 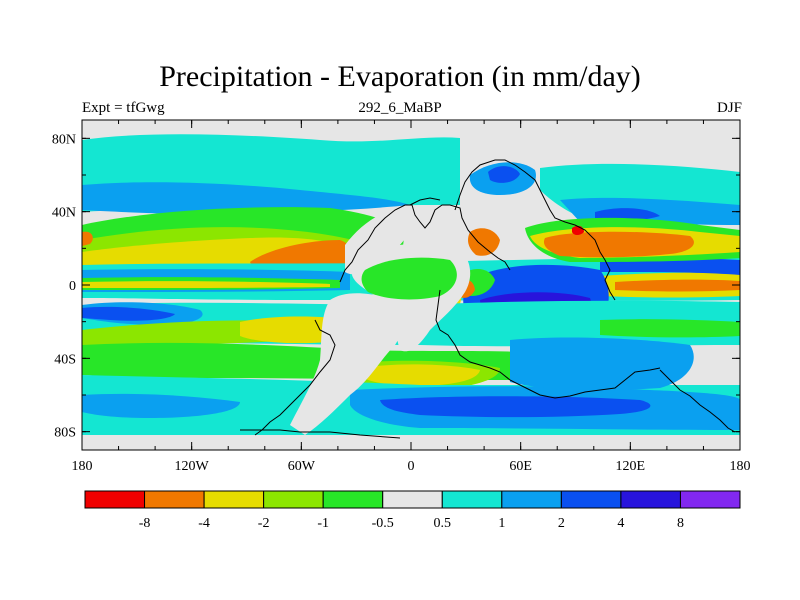 What do you see at coordinates (383, 523) in the screenshot?
I see `colorbar-label: -0.5` at bounding box center [383, 523].